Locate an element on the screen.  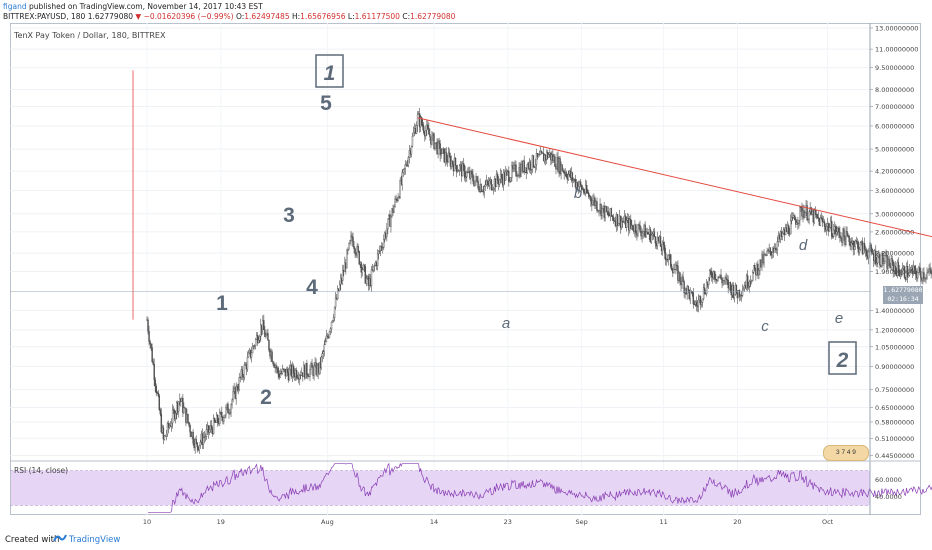
x-tick-label: 11 is located at coordinates (663, 522).